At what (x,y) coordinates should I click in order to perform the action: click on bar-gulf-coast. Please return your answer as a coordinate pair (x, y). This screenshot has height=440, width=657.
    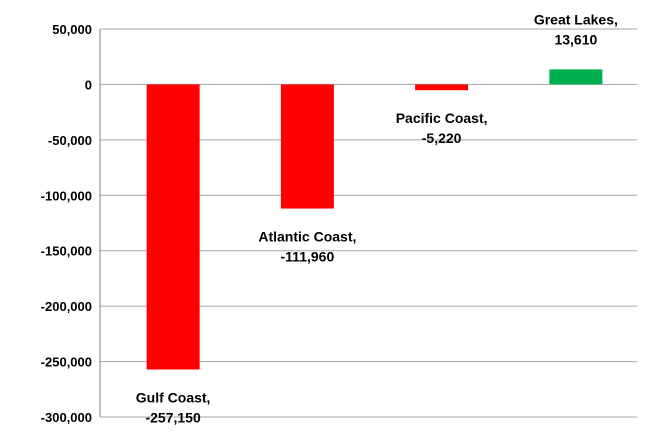
    Looking at the image, I should click on (173, 227).